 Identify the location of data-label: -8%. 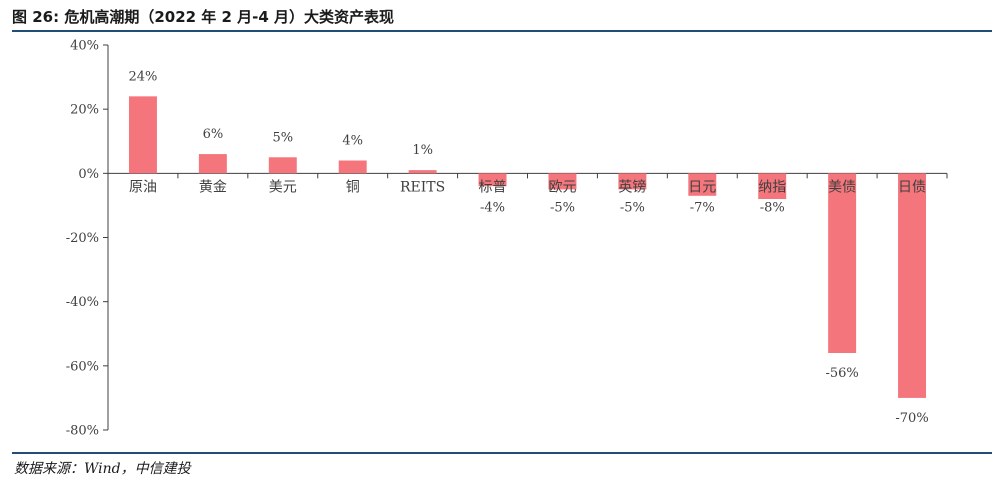
(772, 207).